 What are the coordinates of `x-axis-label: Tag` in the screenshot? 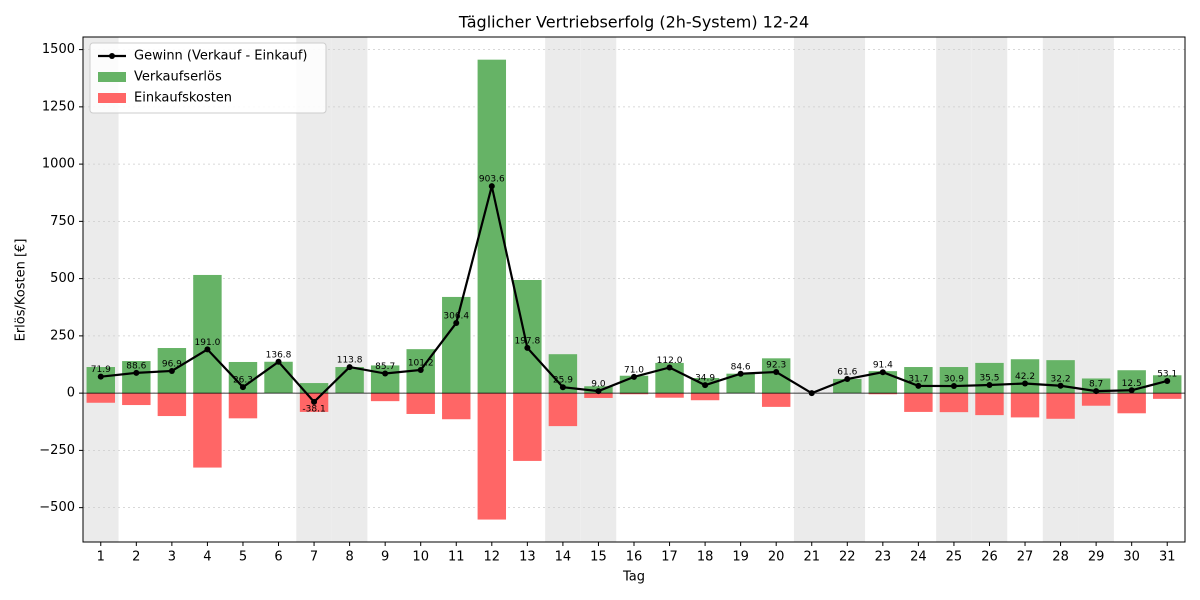 It's located at (633, 577).